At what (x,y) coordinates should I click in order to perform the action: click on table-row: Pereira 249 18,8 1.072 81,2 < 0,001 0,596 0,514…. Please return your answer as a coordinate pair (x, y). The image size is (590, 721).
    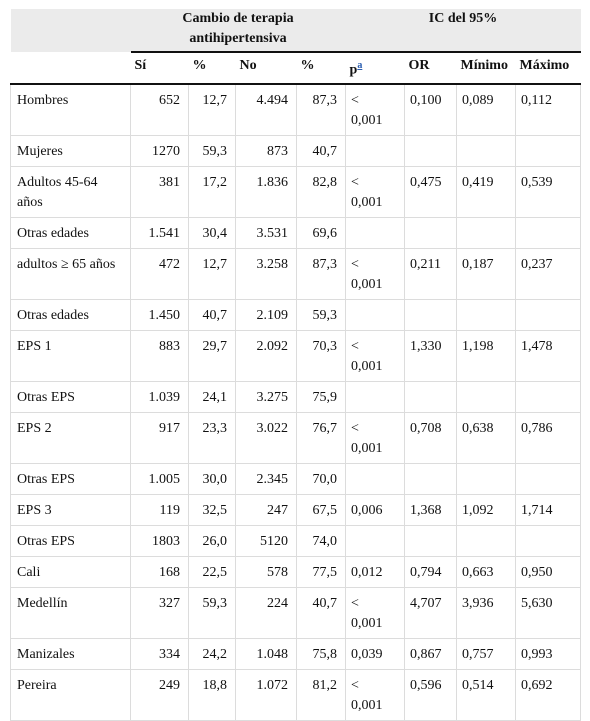
    Looking at the image, I should click on (296, 694).